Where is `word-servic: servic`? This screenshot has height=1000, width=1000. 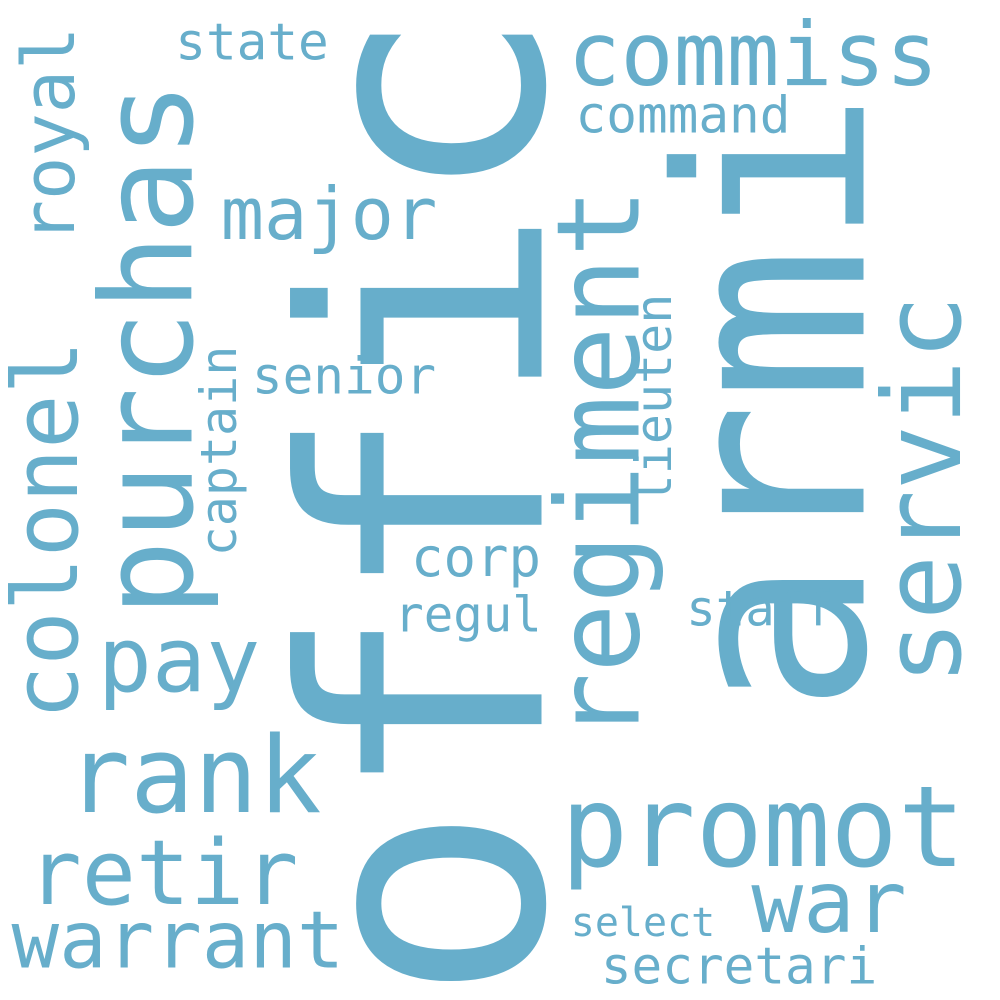 word-servic: servic is located at coordinates (923, 490).